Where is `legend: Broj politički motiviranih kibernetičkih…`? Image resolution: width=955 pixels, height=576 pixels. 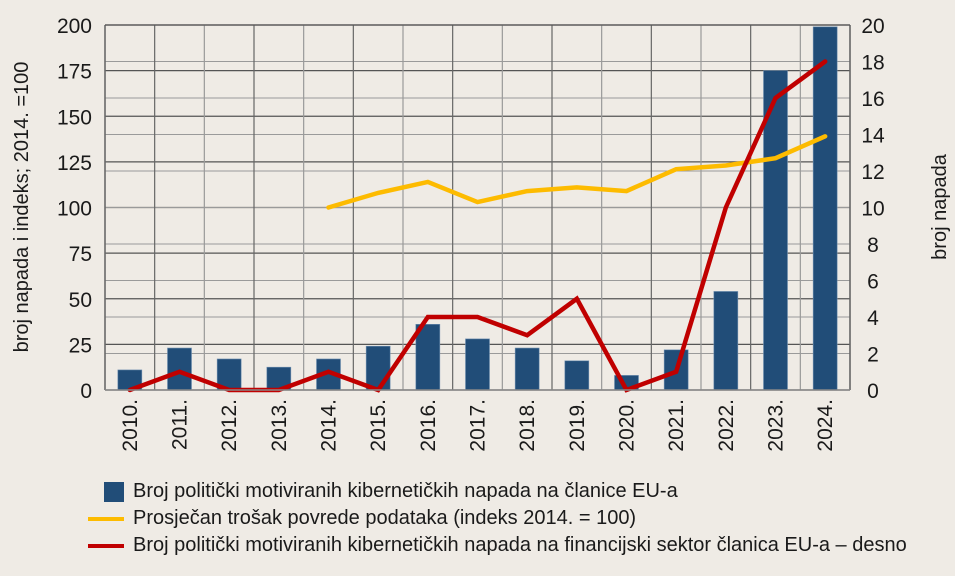
legend: Broj politički motiviranih kibernetičkih… is located at coordinates (497, 518).